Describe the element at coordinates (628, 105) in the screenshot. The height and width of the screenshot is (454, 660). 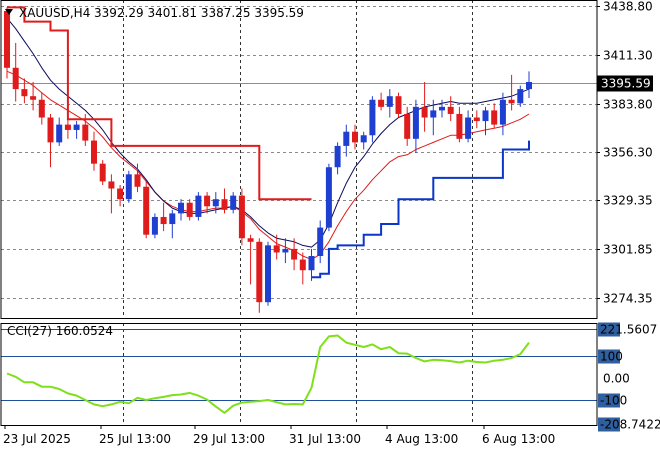
I see `price-tick-label: 3383.80` at that location.